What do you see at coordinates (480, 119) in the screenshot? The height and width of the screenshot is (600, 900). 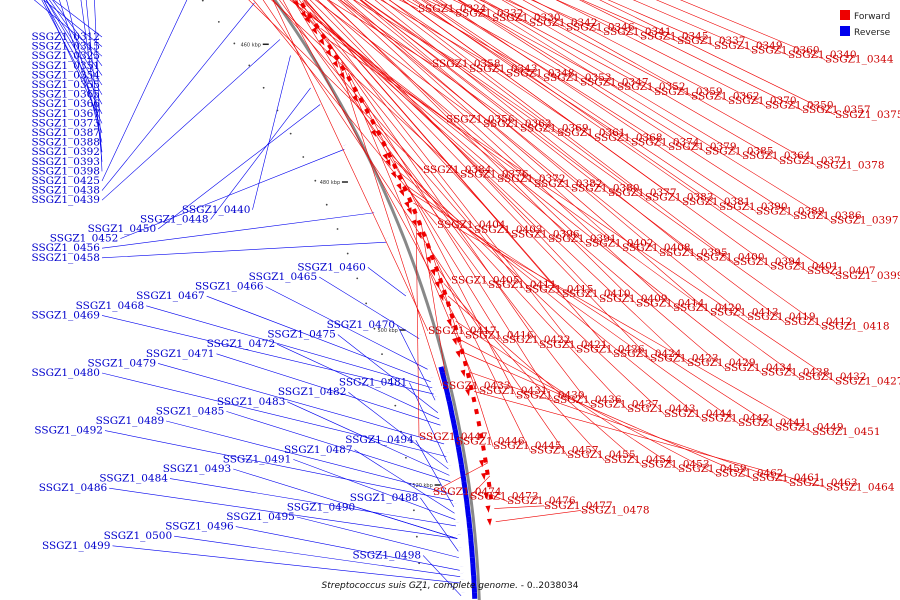 I see `forward-gene-label: SSGZ1_0356` at bounding box center [480, 119].